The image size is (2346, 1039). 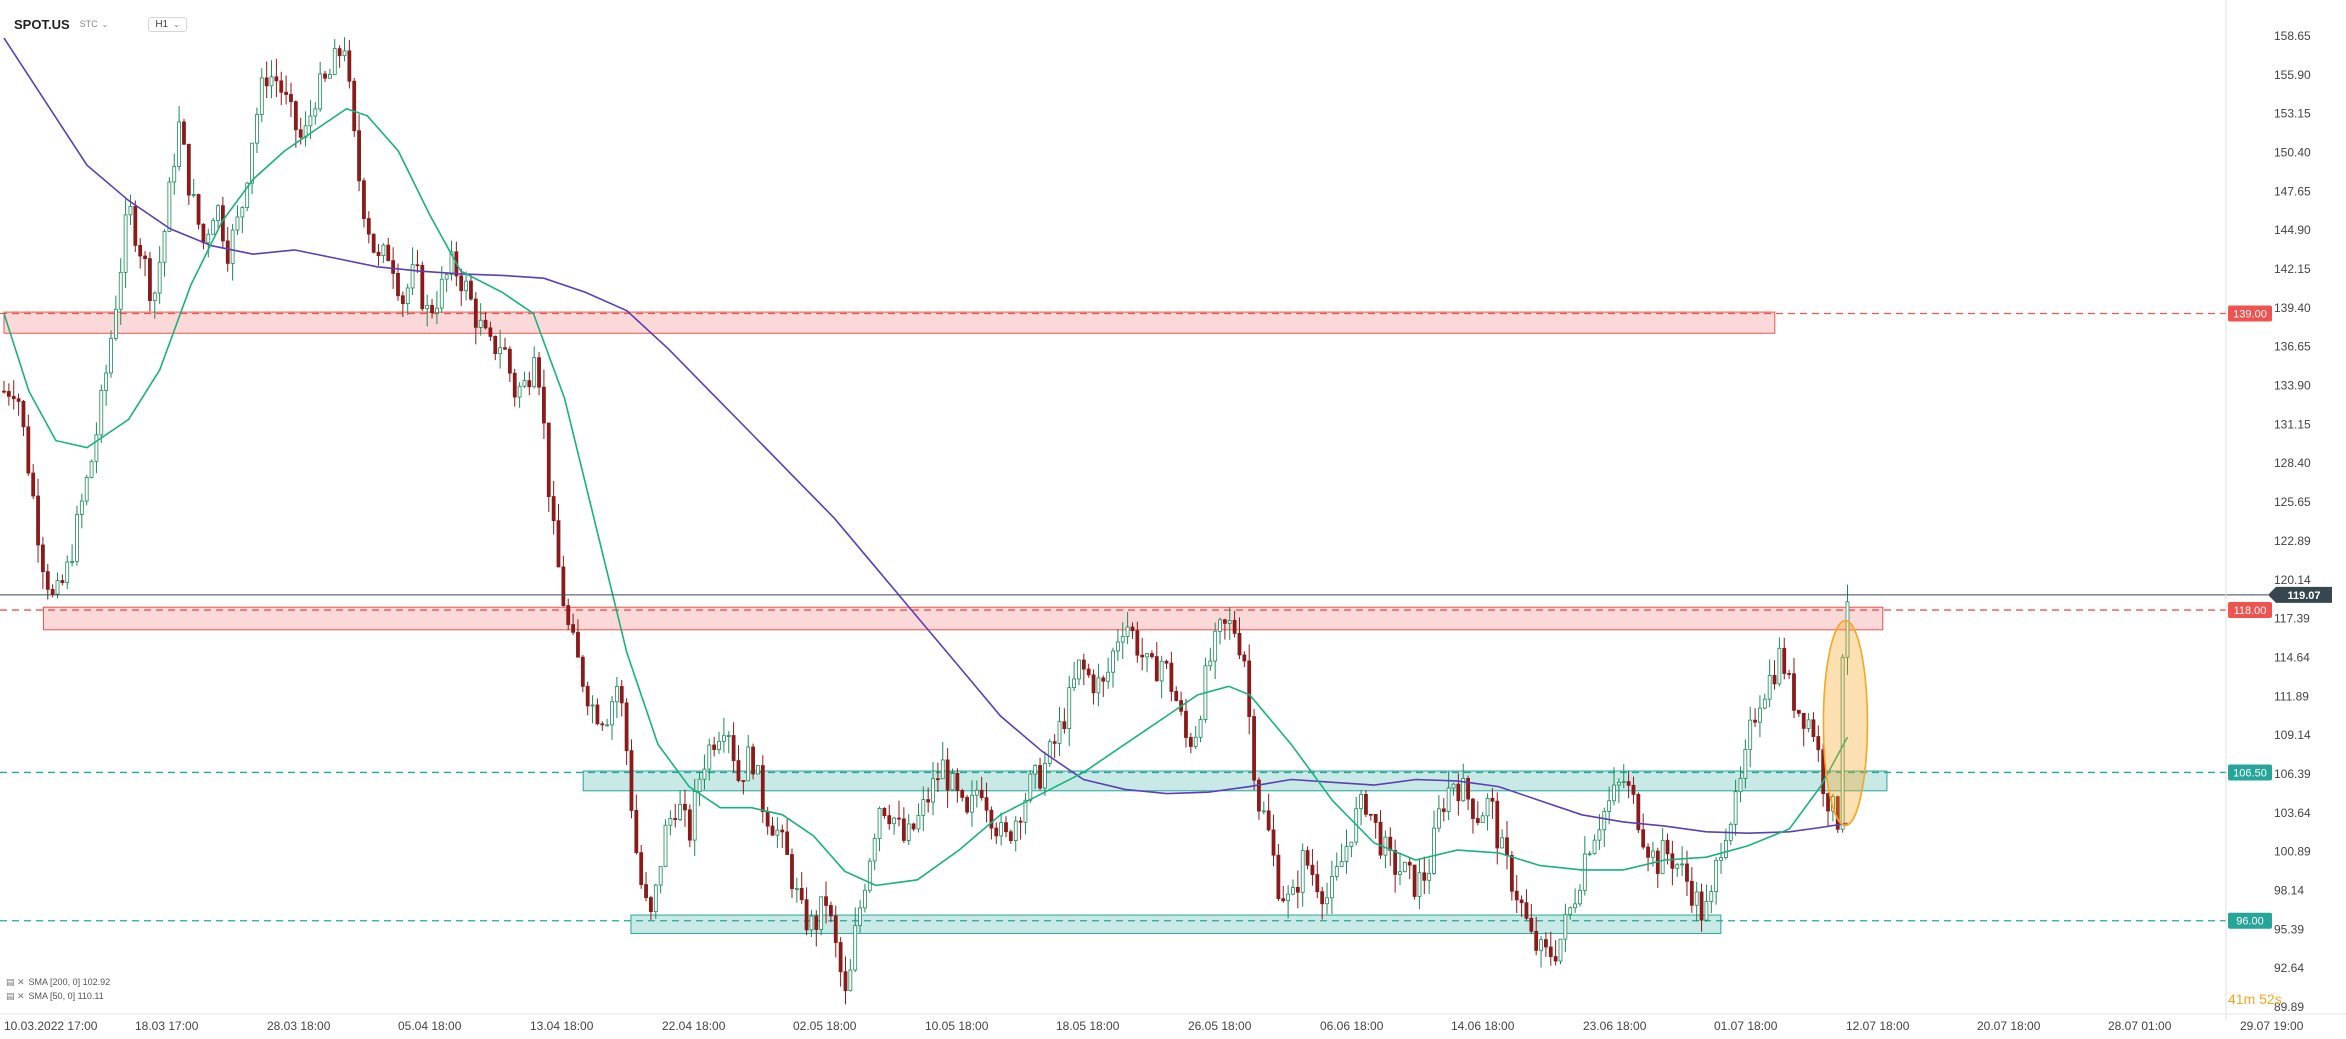 What do you see at coordinates (2292, 735) in the screenshot?
I see `y-tick-label: 109.14` at bounding box center [2292, 735].